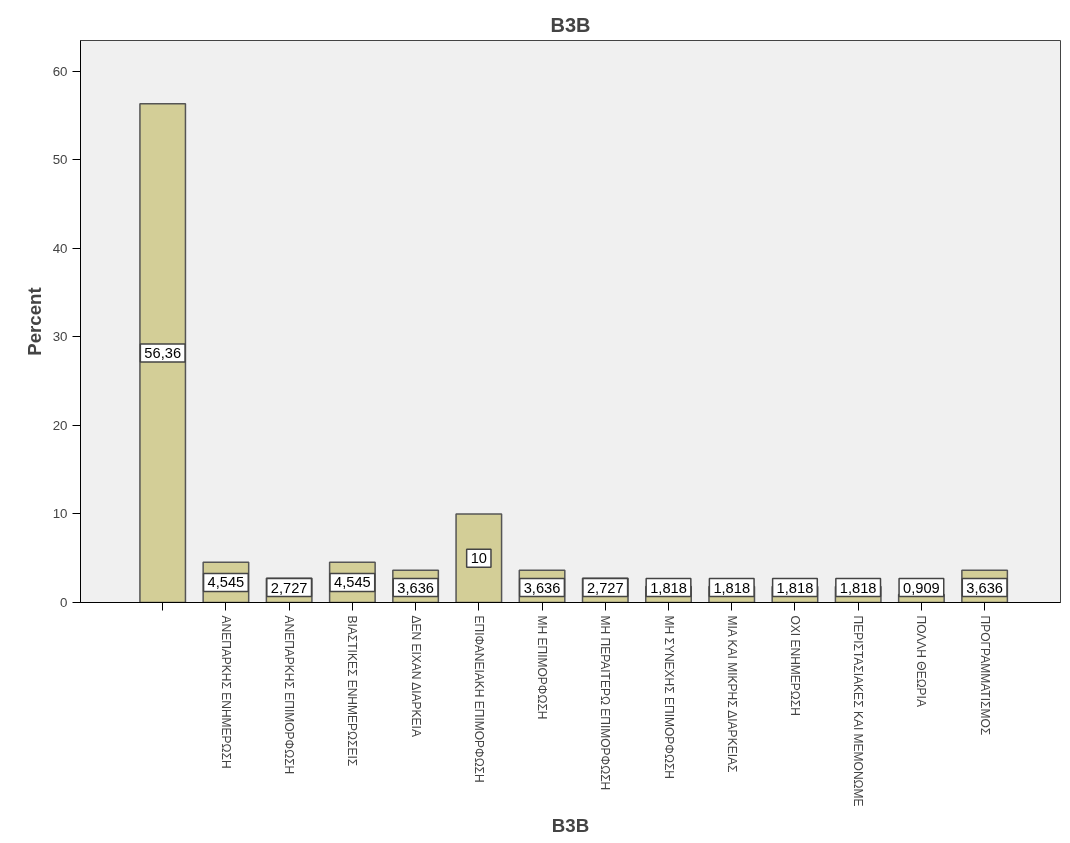  I want to click on y-tick-label: 30, so click(60, 337).